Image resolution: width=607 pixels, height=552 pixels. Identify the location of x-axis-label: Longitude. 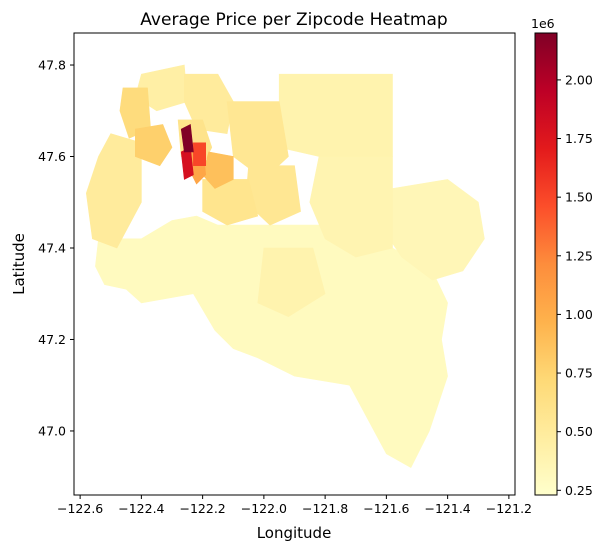
(294, 533).